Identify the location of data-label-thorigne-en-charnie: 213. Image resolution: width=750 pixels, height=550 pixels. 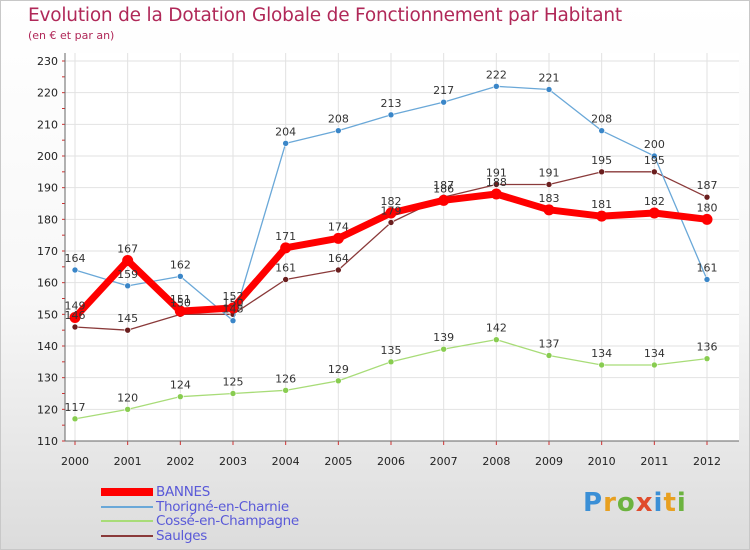
(391, 103).